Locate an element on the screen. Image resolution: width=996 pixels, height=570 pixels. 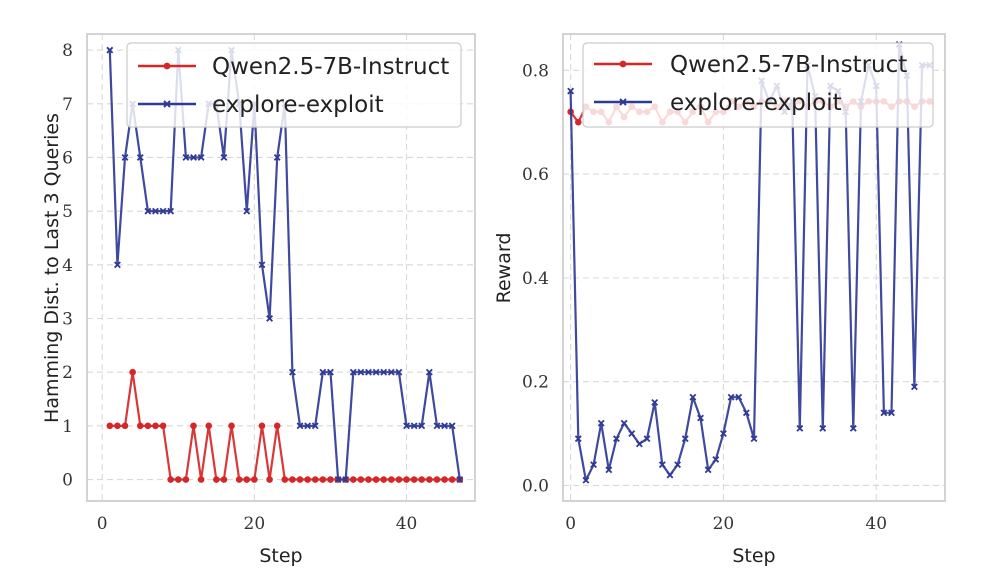
right-y-tick-label: 0.2 is located at coordinates (535, 383).